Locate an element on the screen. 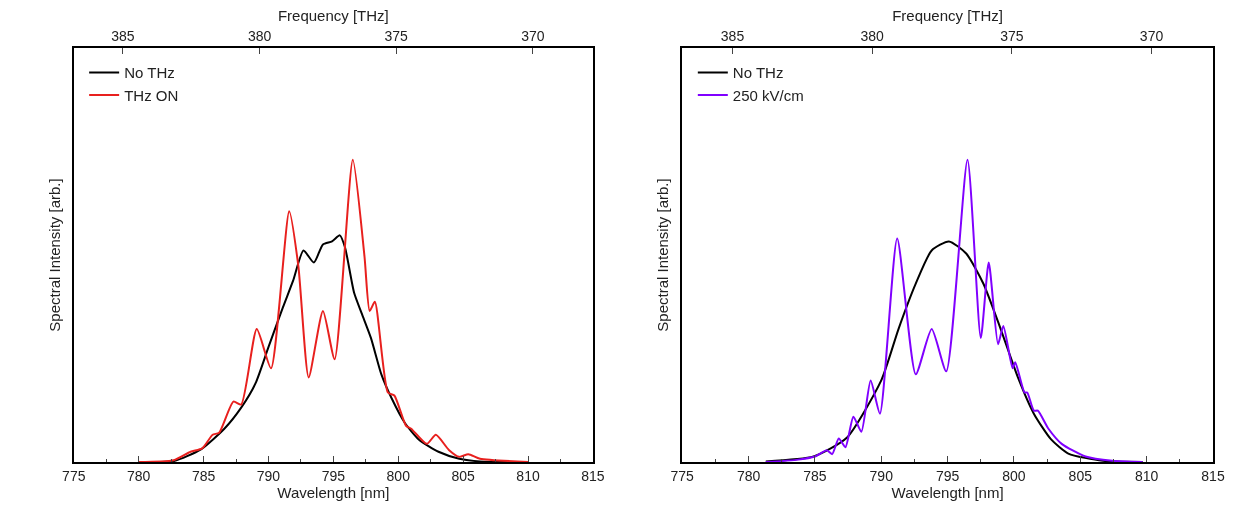  legend-label: 250 kV/cm is located at coordinates (768, 95).